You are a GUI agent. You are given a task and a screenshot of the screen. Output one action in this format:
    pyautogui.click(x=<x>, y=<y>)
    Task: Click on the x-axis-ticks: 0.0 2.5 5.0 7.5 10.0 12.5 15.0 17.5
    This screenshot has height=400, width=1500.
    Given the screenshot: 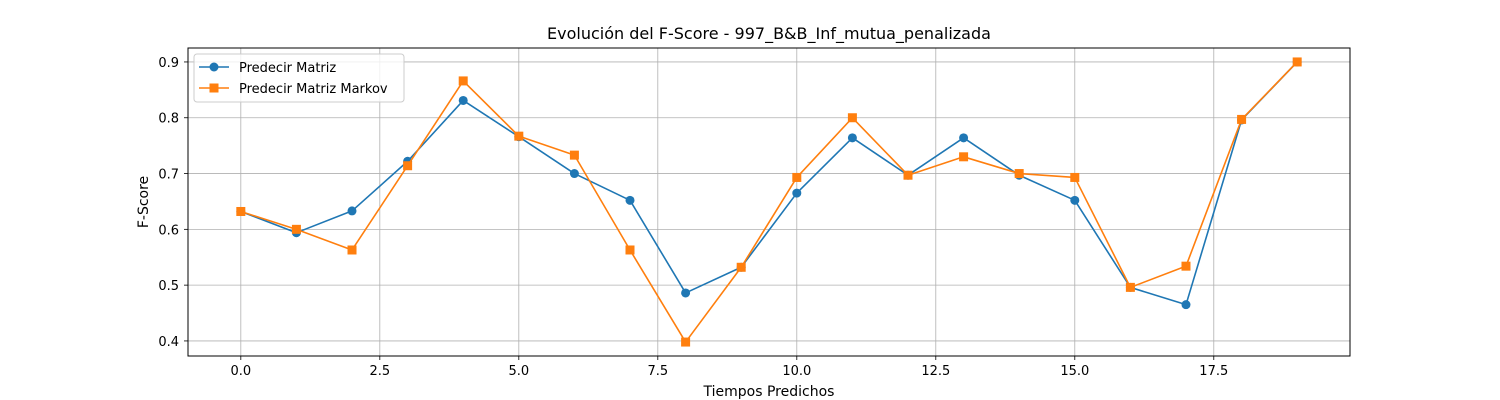 What is the action you would take?
    pyautogui.click(x=729, y=367)
    